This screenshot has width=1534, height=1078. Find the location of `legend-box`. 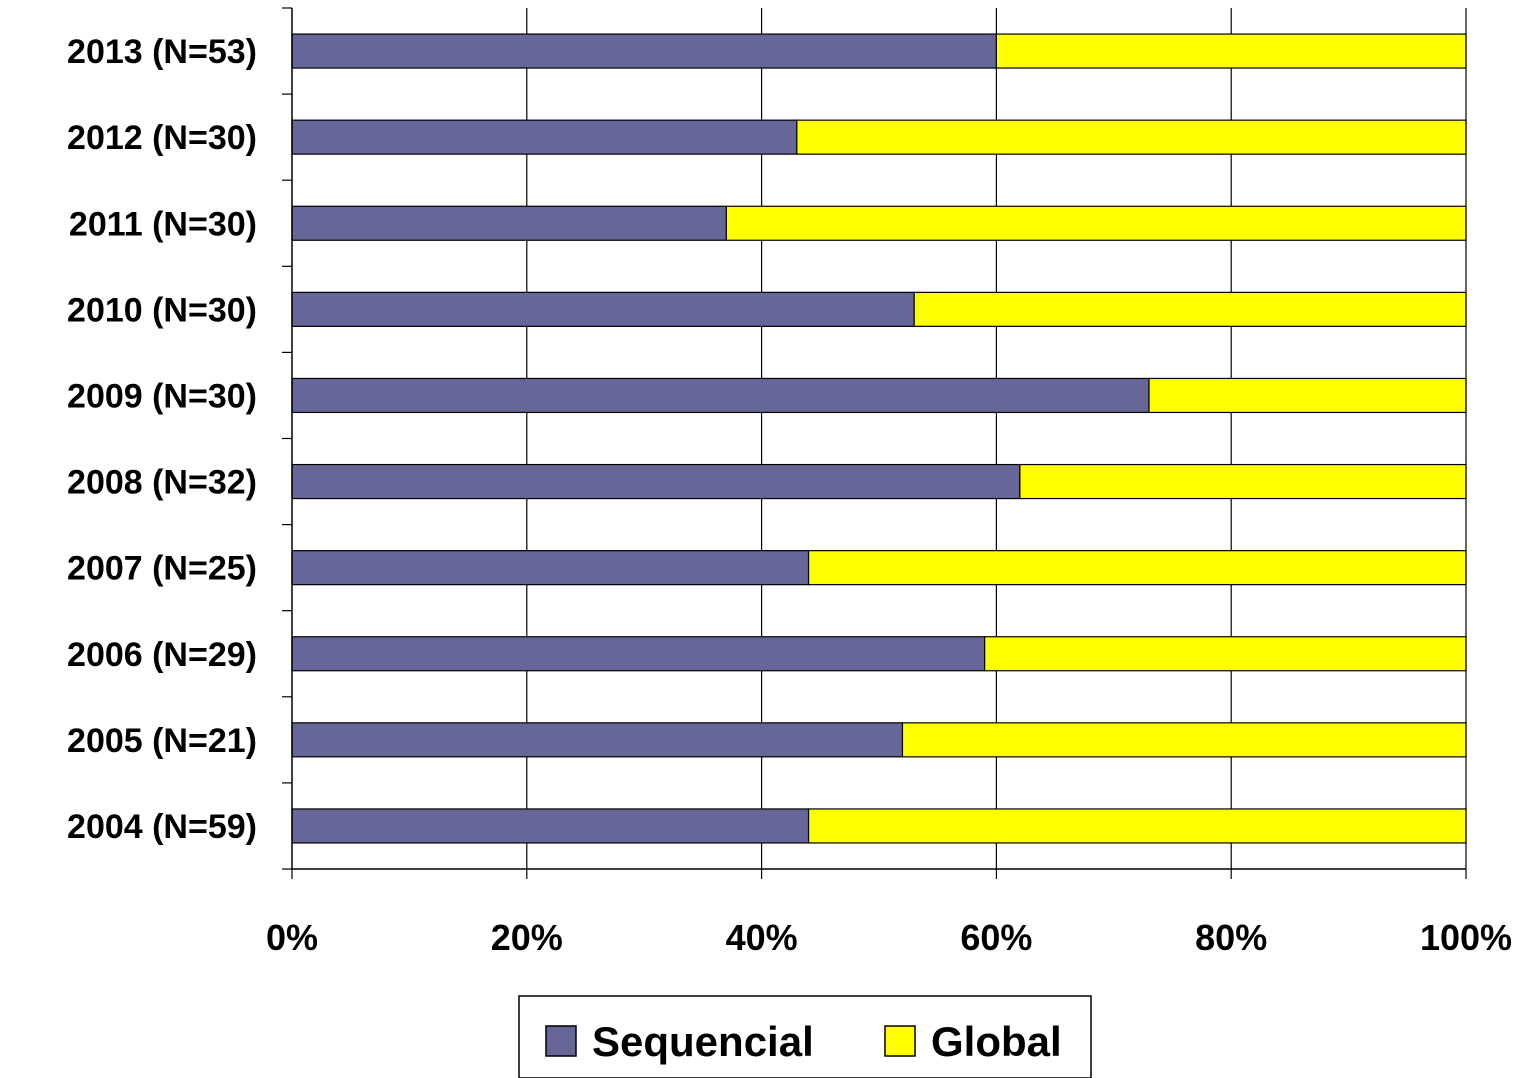

legend-box is located at coordinates (805, 1036).